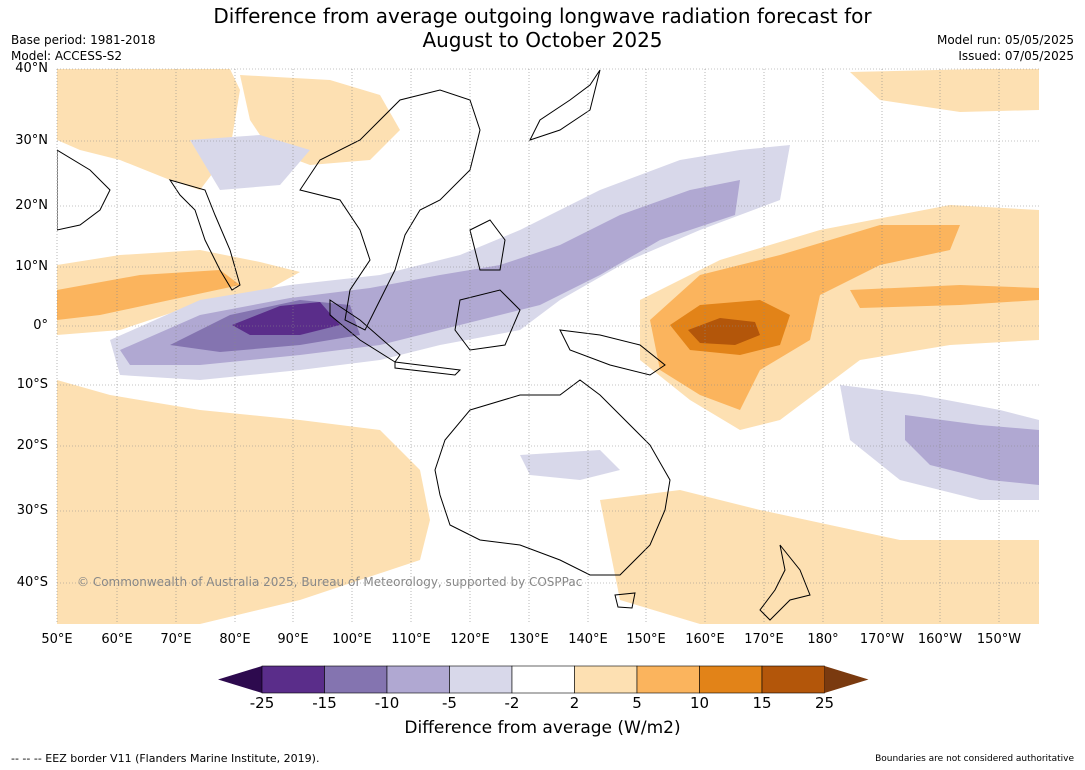  What do you see at coordinates (1005, 40) in the screenshot?
I see `model-run: Model run: 05/05/2025` at bounding box center [1005, 40].